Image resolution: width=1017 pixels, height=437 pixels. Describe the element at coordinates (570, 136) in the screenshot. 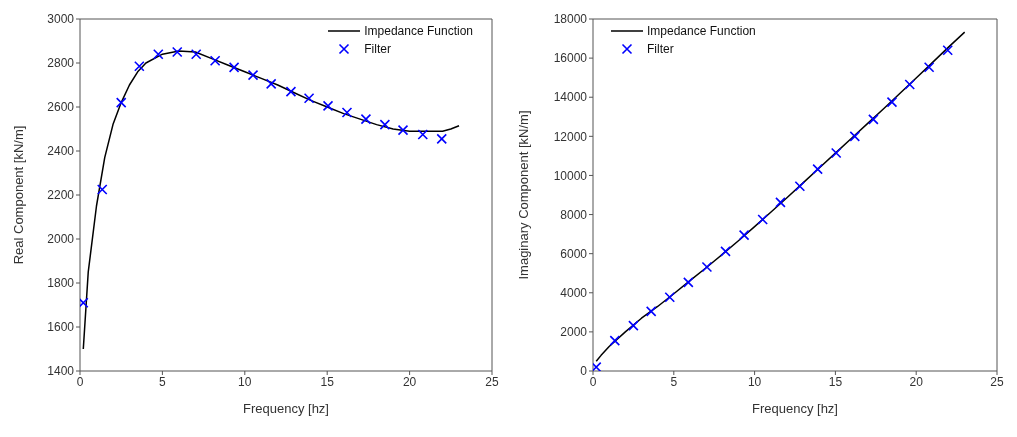

I see `y-tick-label: 12000` at that location.